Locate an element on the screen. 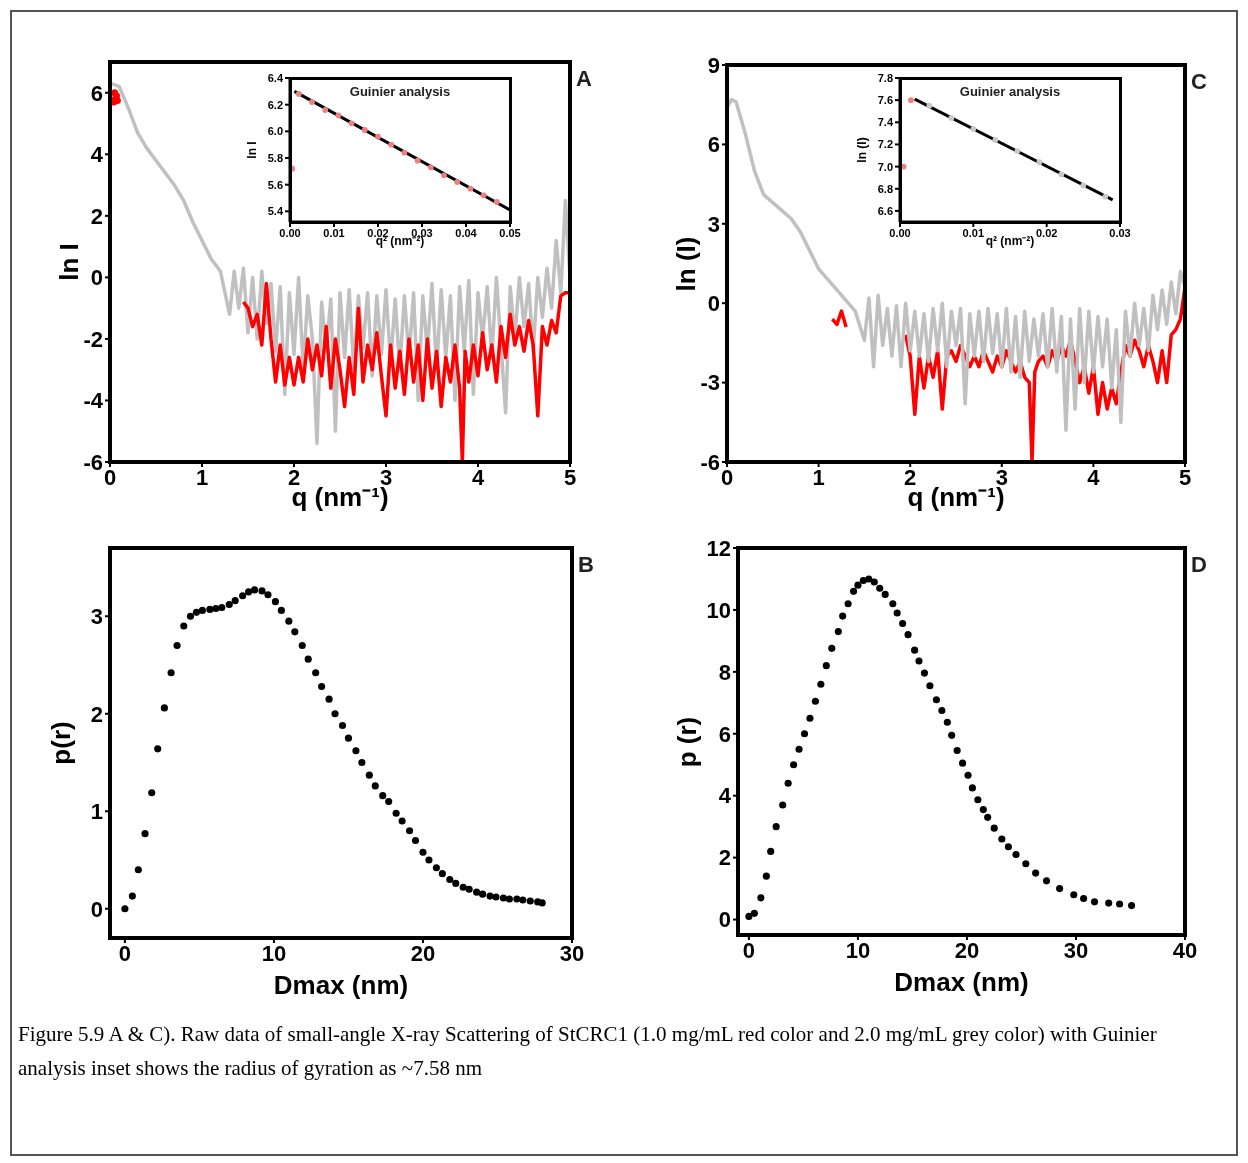 The image size is (1248, 1163). x-tick-label: 0.05 is located at coordinates (510, 232).